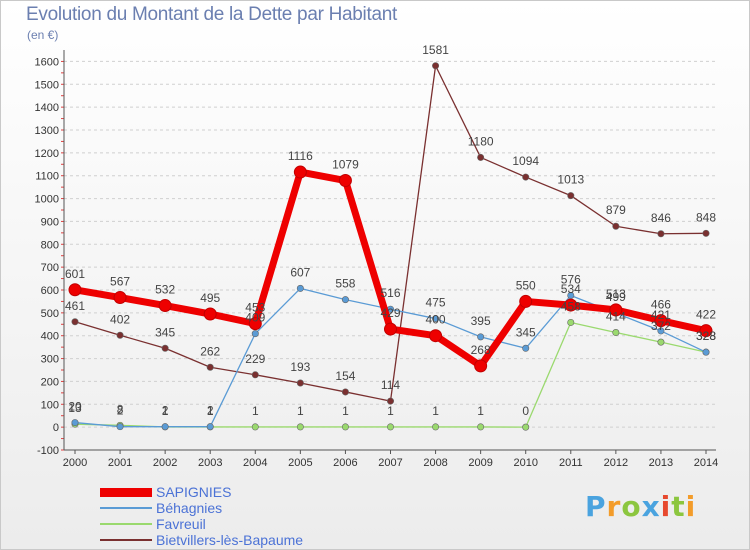  What do you see at coordinates (50, 382) in the screenshot?
I see `y-tick-label: 200` at bounding box center [50, 382].